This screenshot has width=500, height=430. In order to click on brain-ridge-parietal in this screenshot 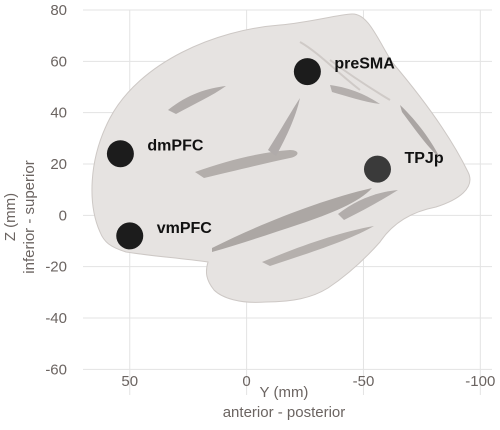, I will do `click(360, 80)`.